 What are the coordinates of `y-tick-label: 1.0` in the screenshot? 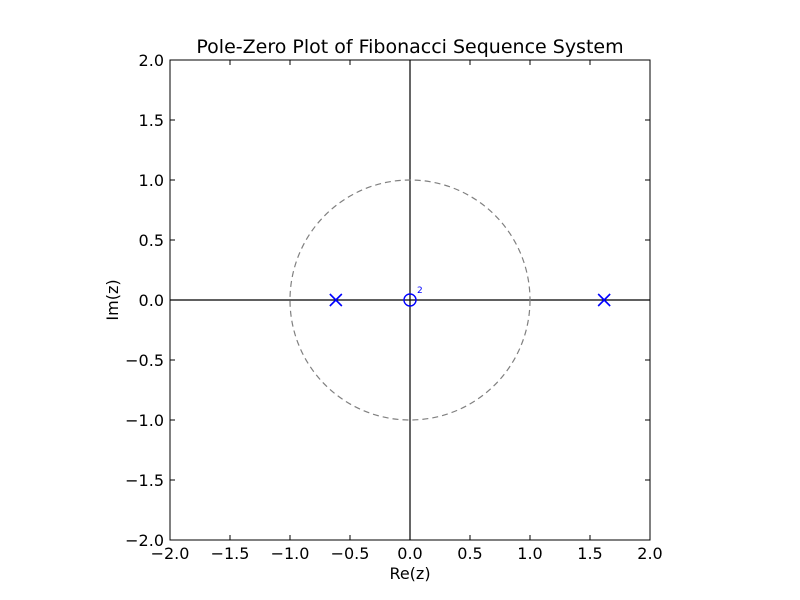 It's located at (151, 180).